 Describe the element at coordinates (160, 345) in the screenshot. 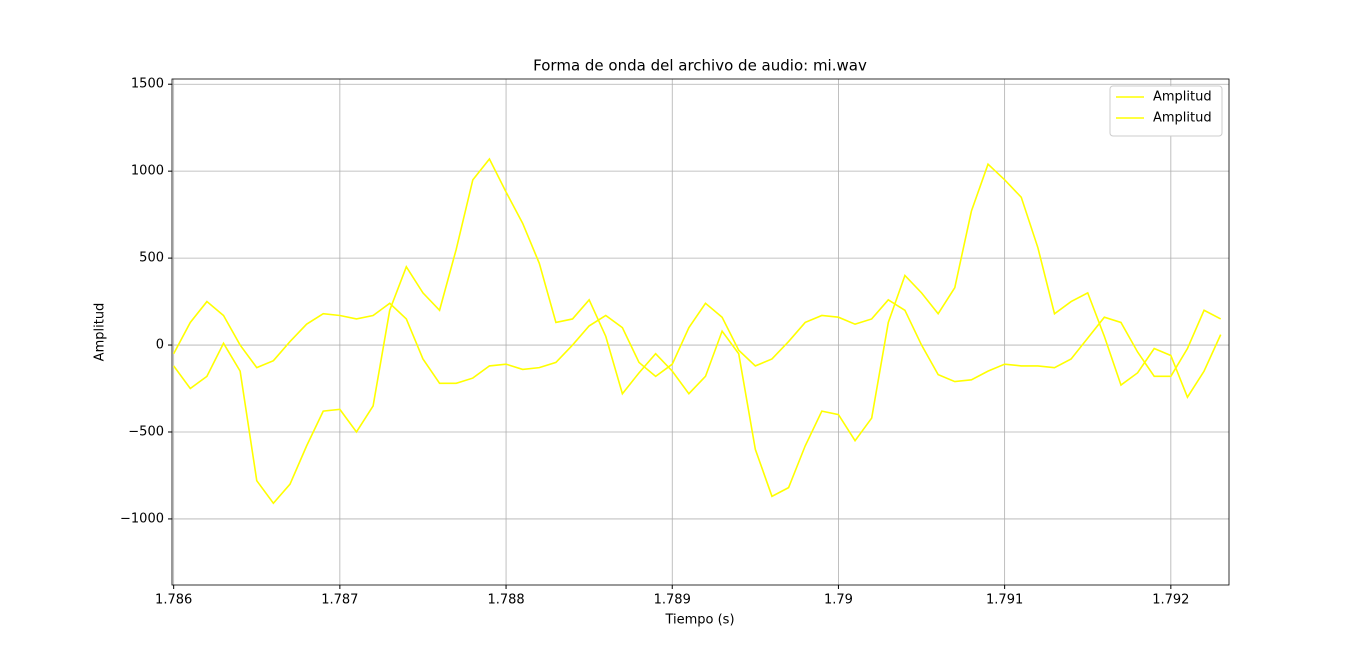

I see `y-tick-label: 0` at that location.